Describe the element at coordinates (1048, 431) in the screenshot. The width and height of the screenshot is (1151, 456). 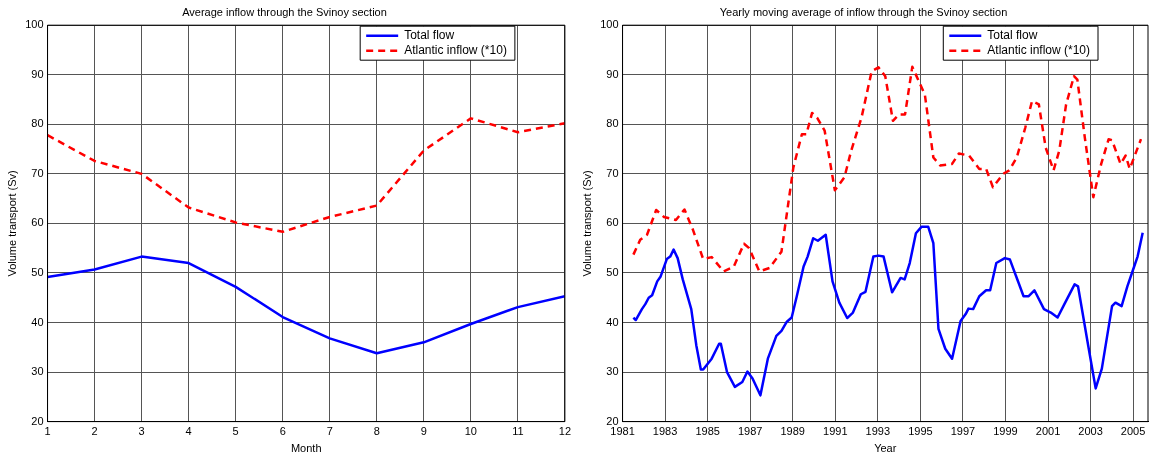
I see `x-tick-label: 2001` at that location.